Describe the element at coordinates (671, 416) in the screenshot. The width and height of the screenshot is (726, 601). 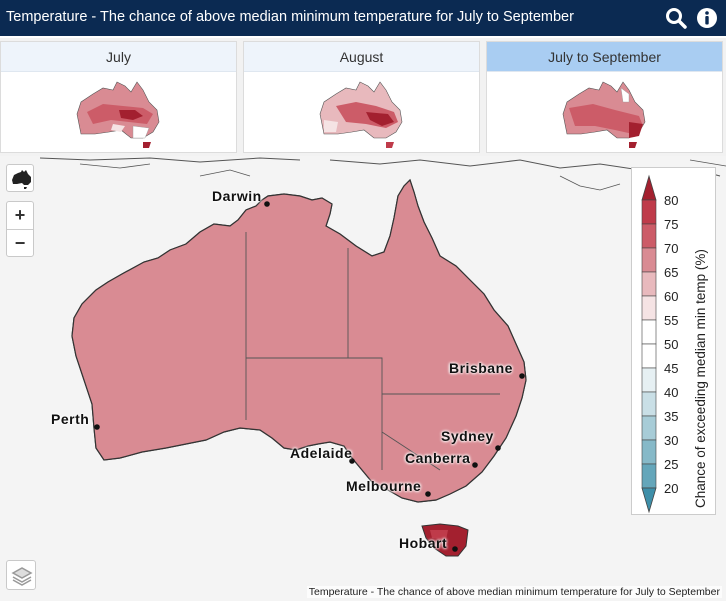
I see `legend-tick: 35` at that location.